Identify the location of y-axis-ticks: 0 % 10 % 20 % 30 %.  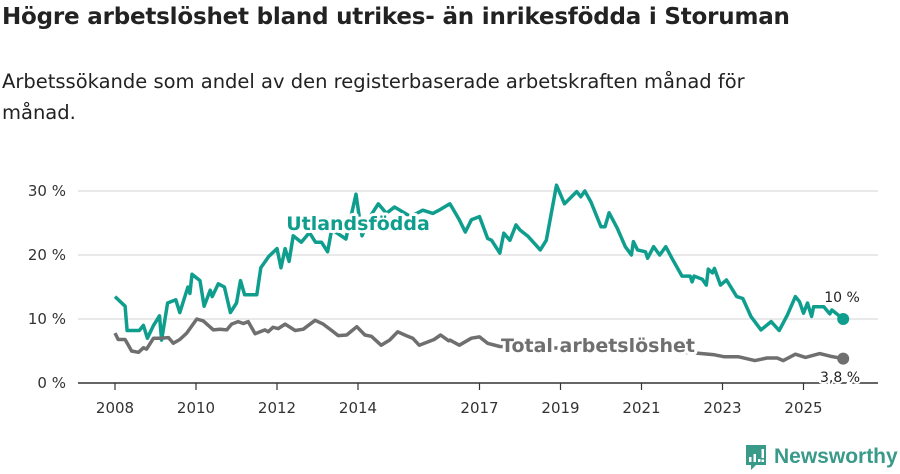
(47, 287).